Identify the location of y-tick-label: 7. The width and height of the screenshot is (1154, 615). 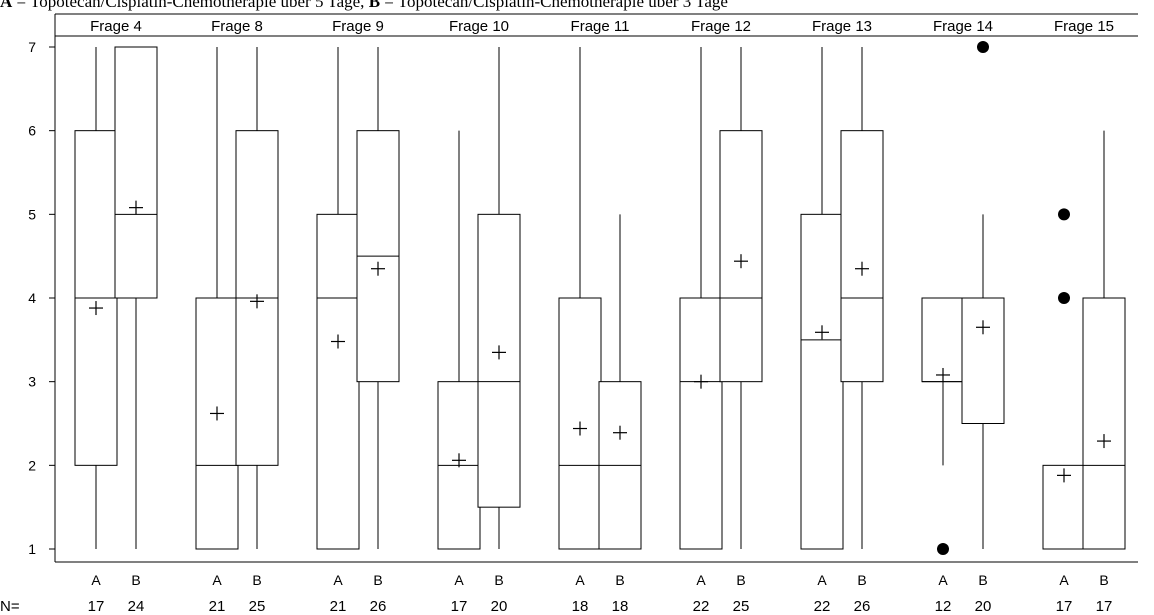
(32, 47).